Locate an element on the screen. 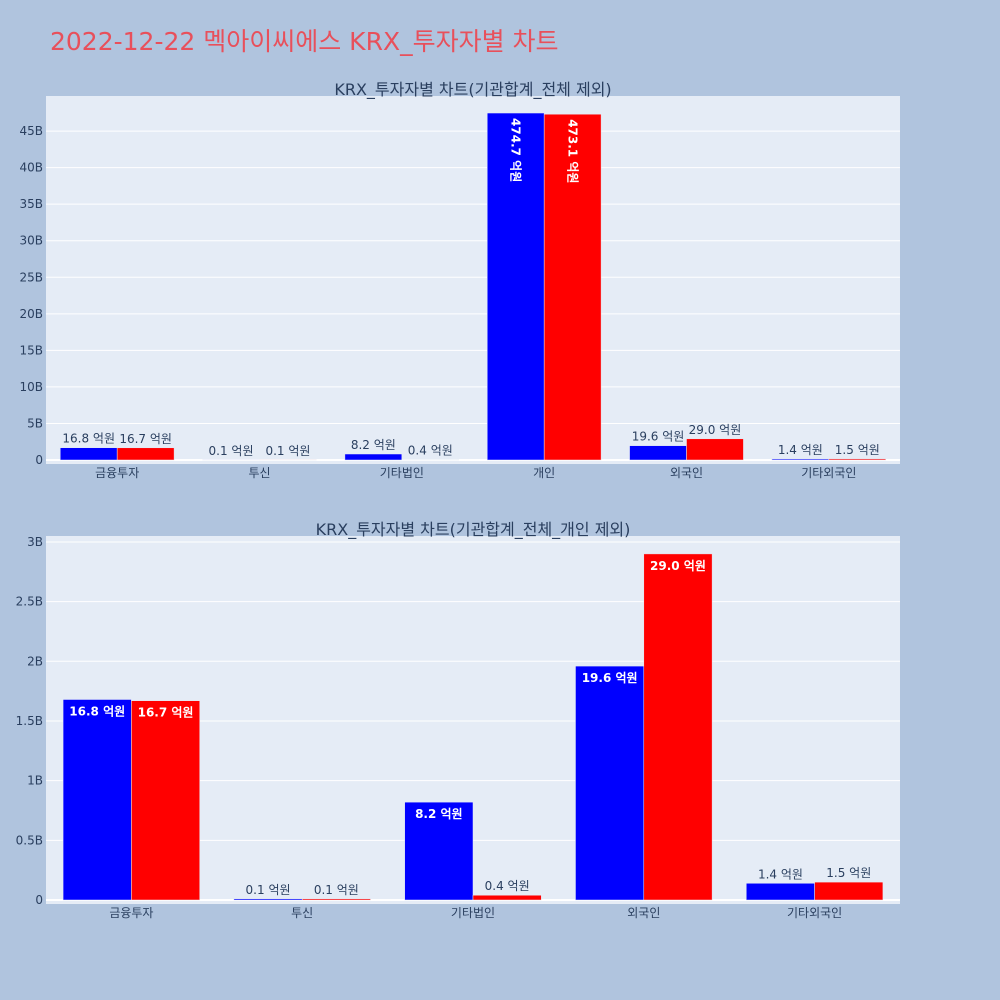 This screenshot has height=1000, width=1000. bar-value-label: 474.7 억원 is located at coordinates (516, 150).